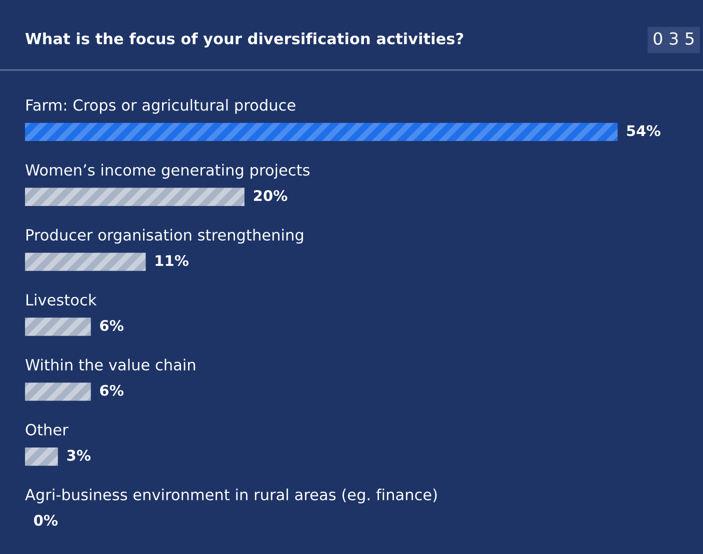  I want to click on data-label: 54%, so click(643, 130).